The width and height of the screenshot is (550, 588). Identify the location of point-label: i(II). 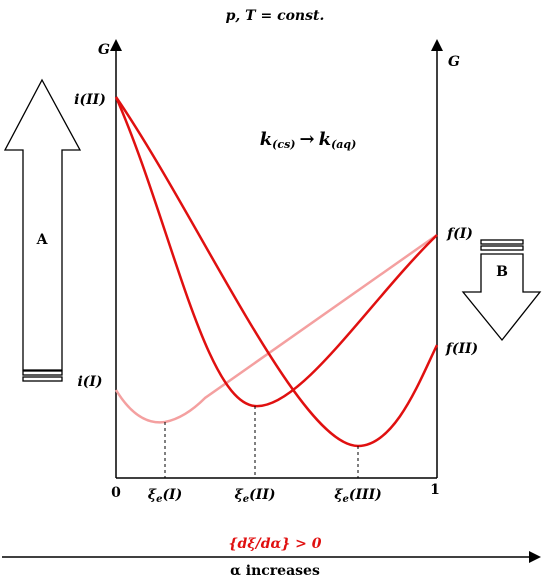
(90, 100).